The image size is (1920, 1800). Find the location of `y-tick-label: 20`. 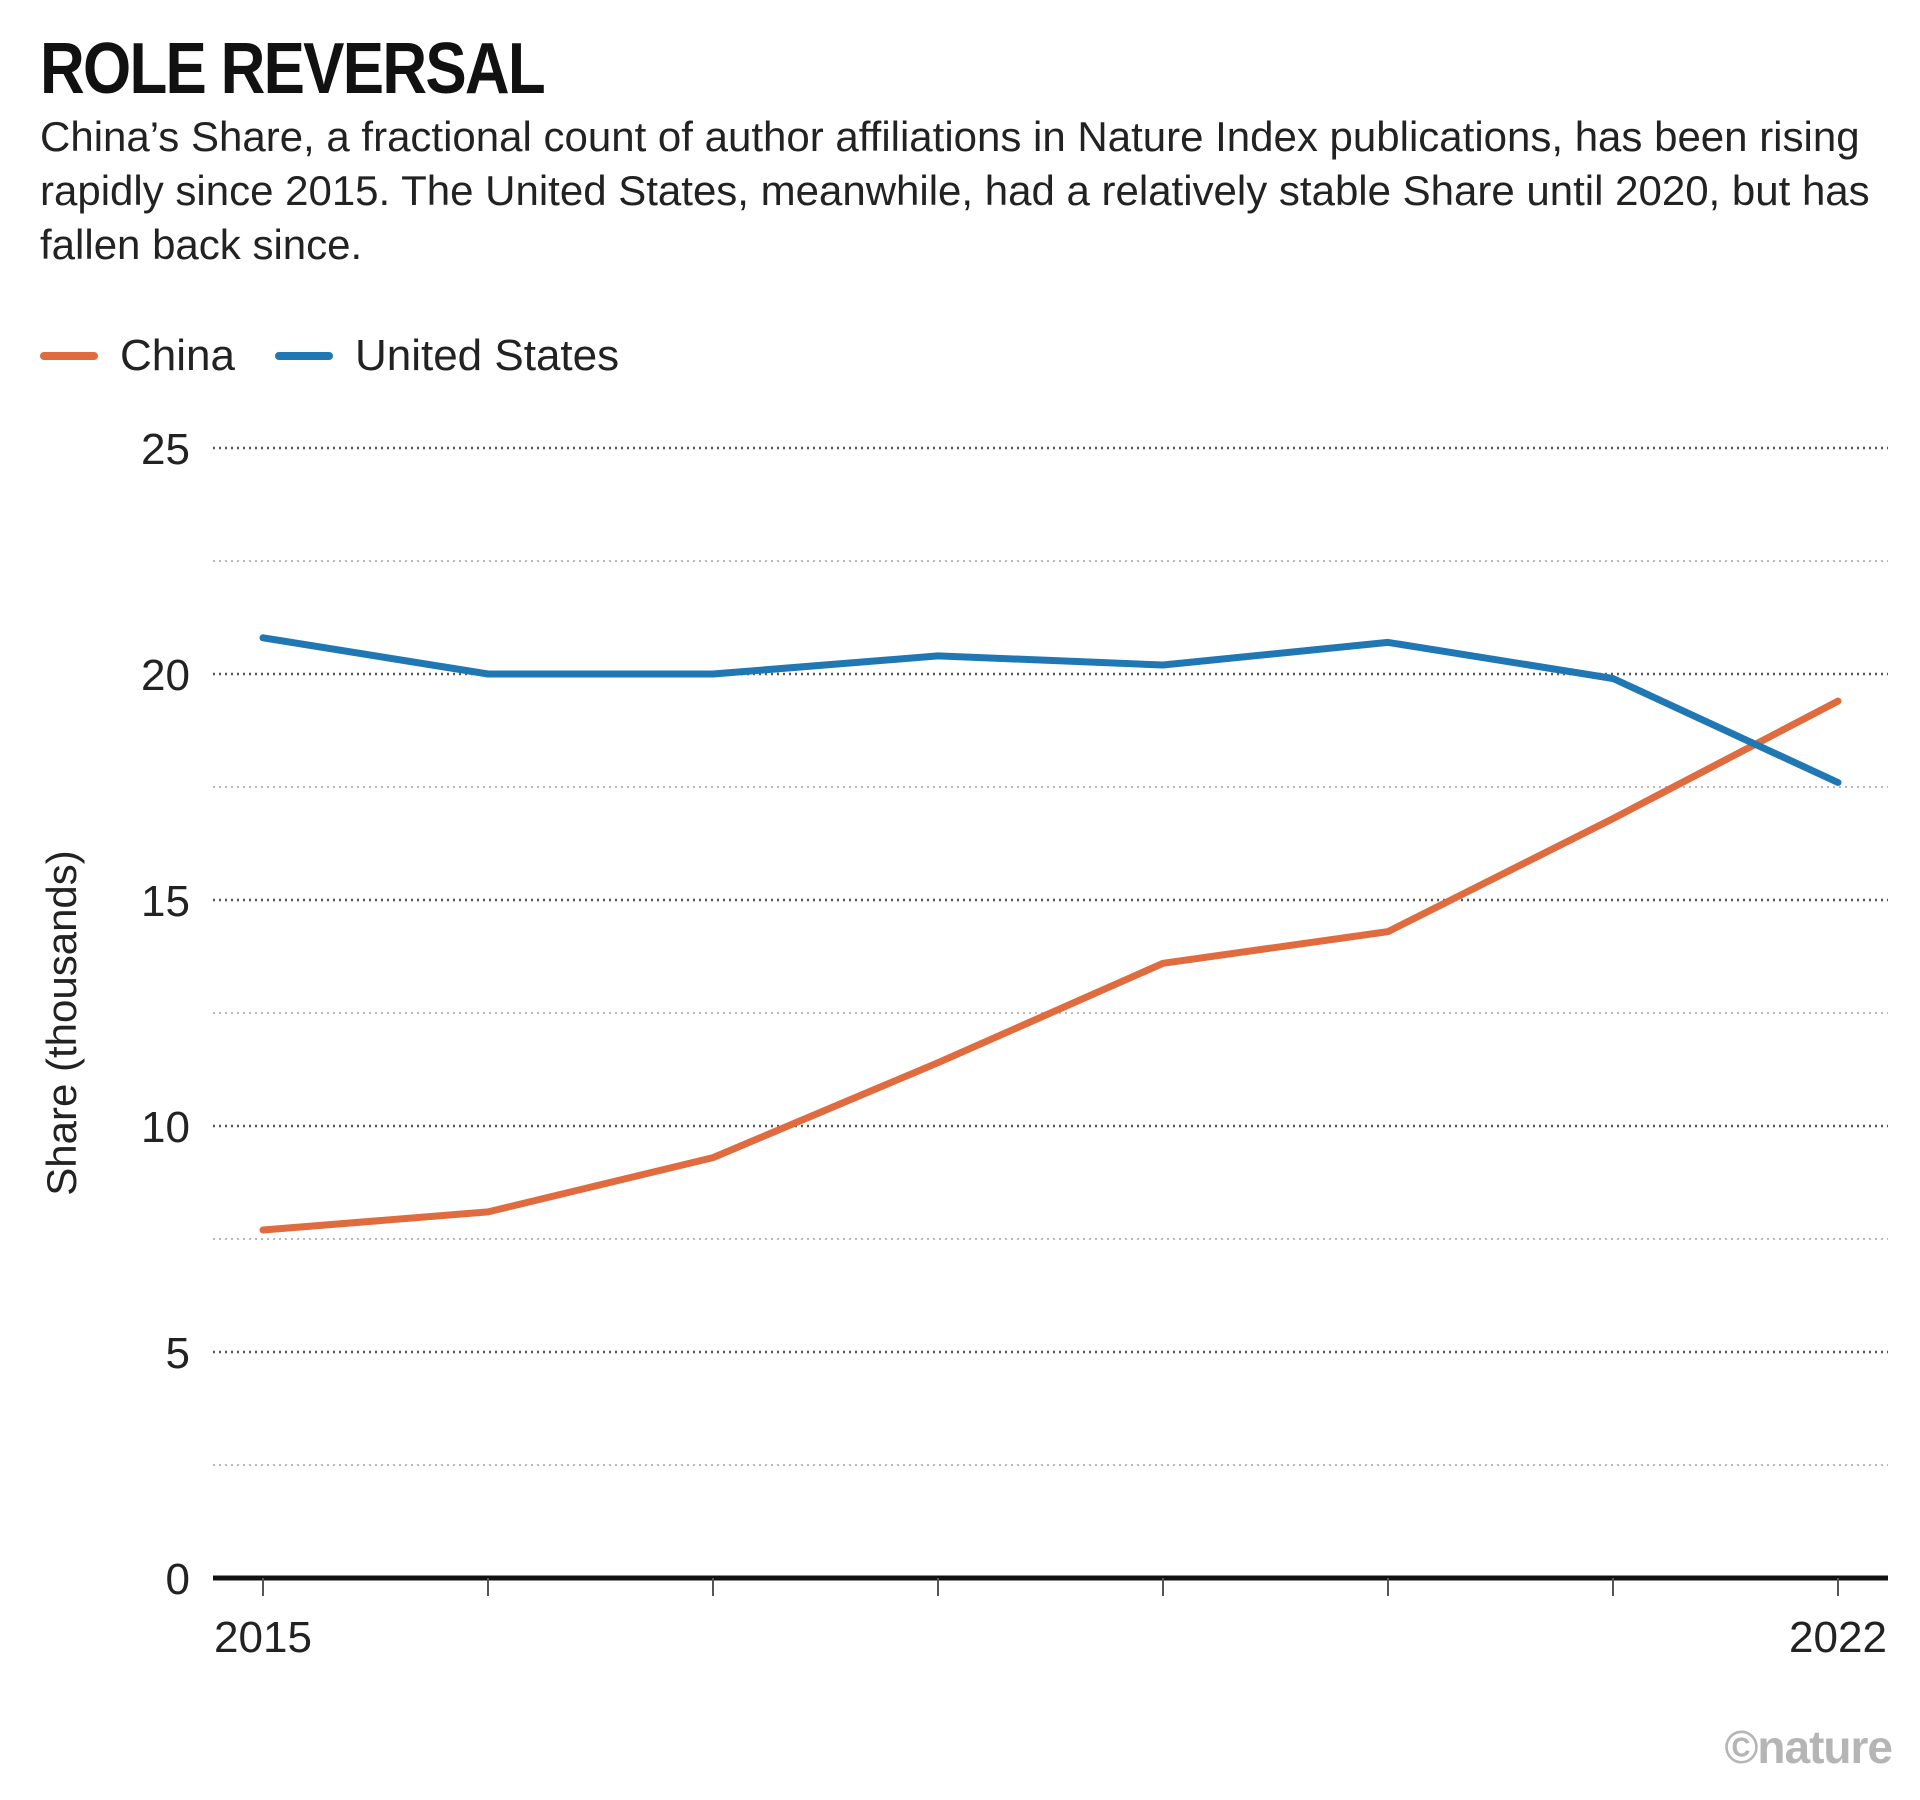

y-tick-label: 20 is located at coordinates (165, 675).